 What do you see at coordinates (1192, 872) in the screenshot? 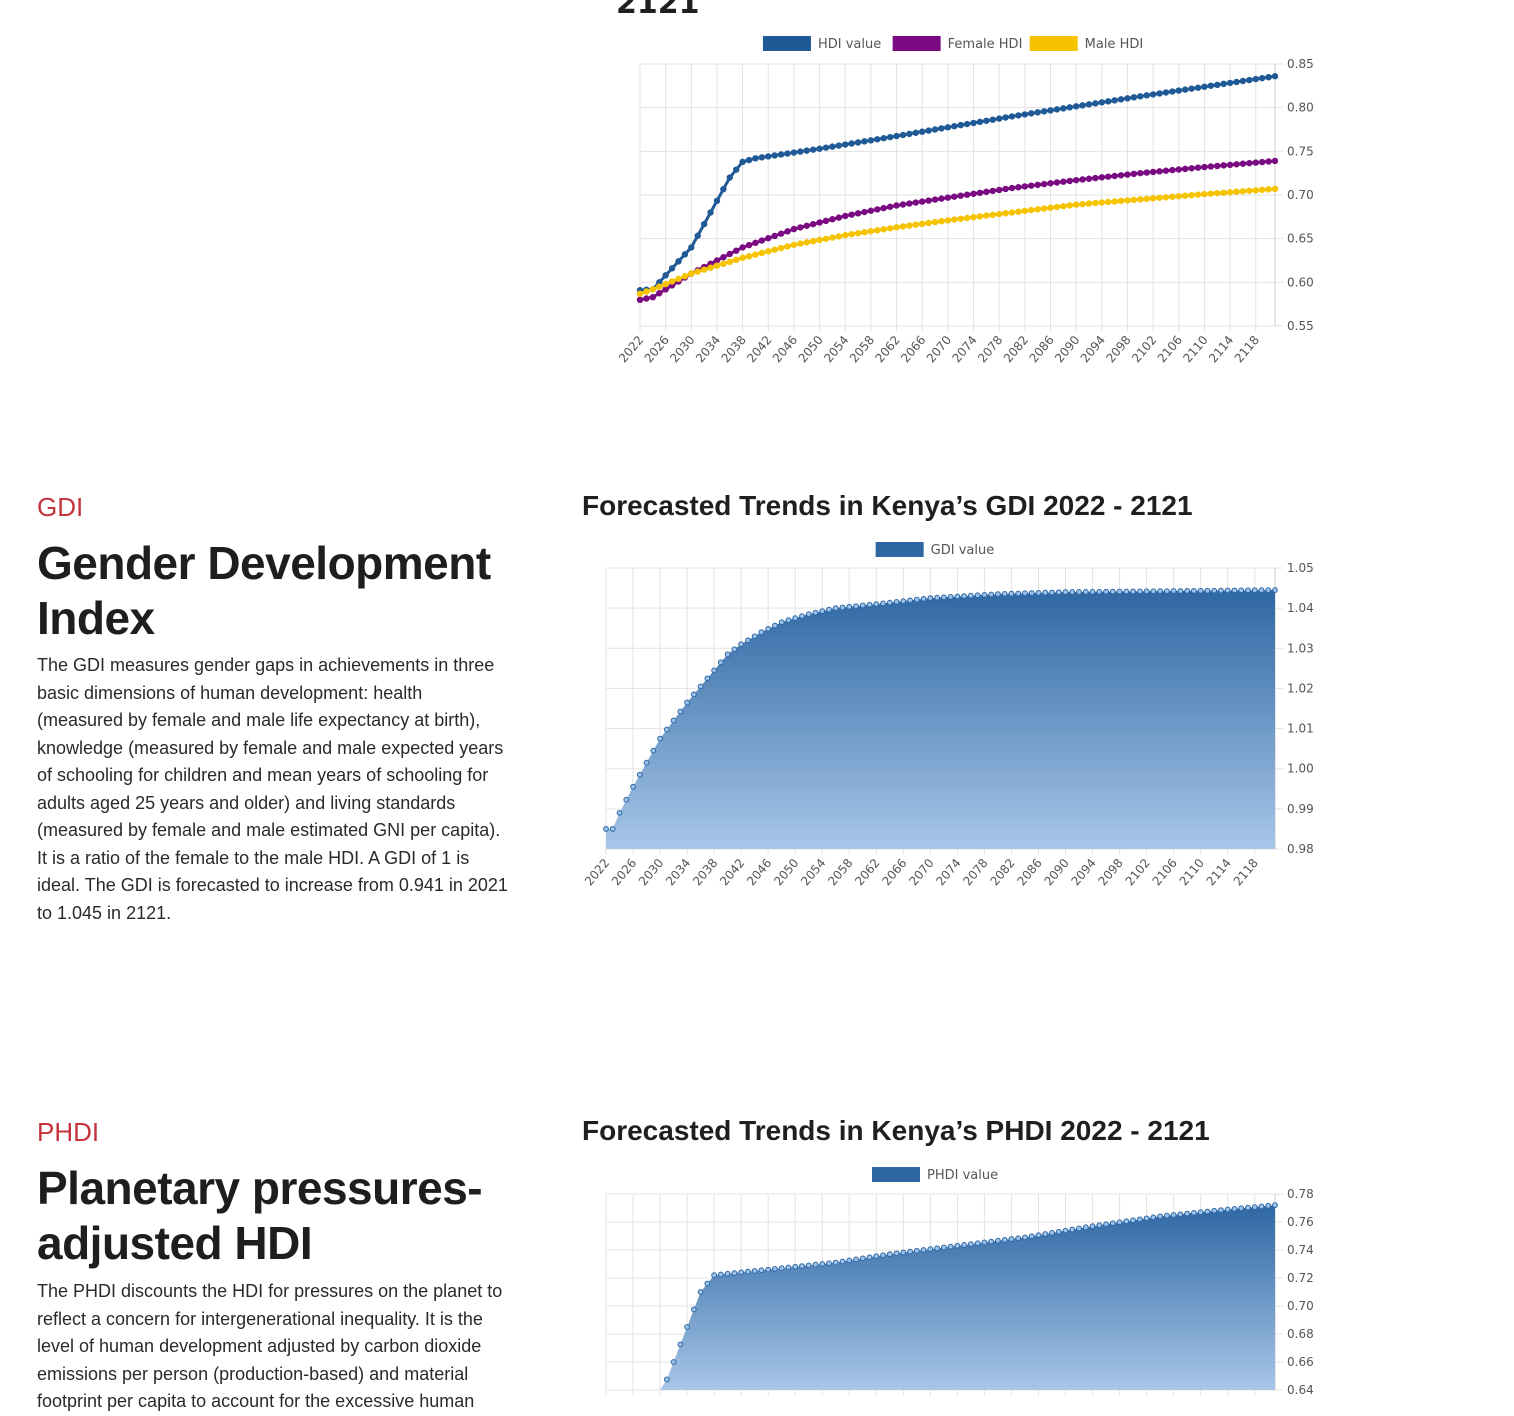
I see `x-tick-label: 2110` at bounding box center [1192, 872].